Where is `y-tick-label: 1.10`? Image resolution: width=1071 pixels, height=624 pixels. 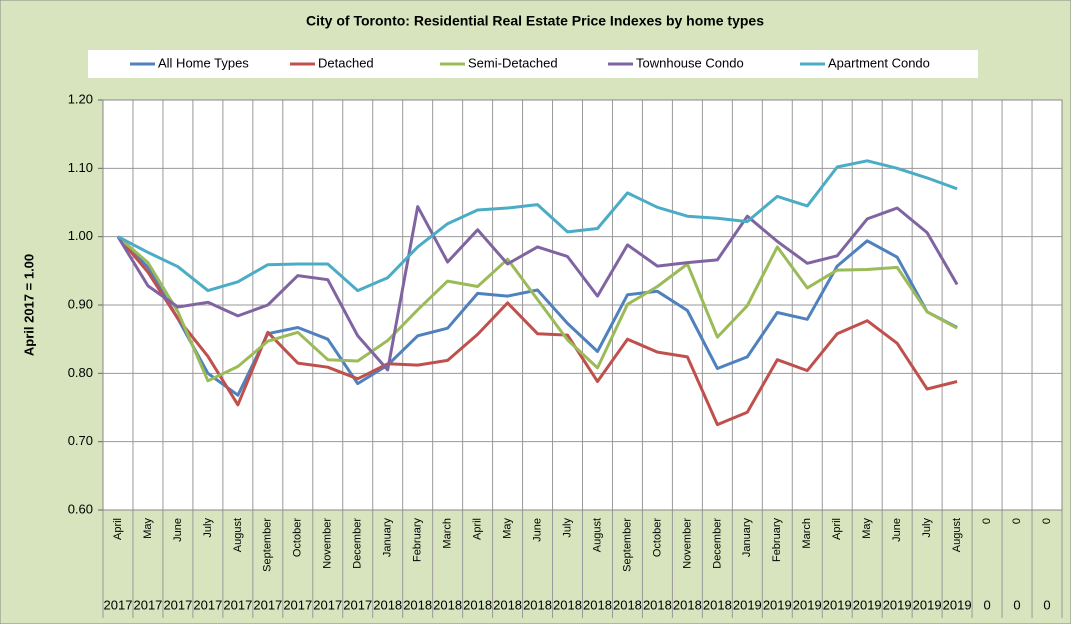
y-tick-label: 1.10 is located at coordinates (80, 167).